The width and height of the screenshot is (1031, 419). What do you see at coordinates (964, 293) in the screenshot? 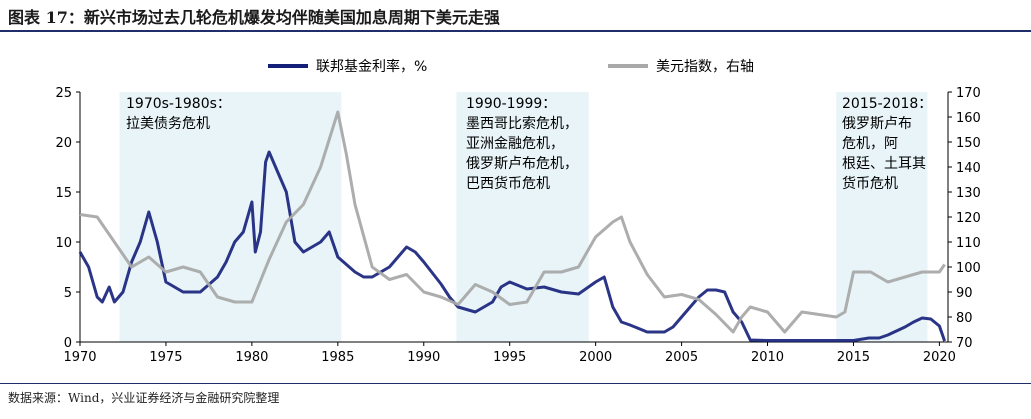
I see `y-right-tick-label: 90` at bounding box center [964, 293].